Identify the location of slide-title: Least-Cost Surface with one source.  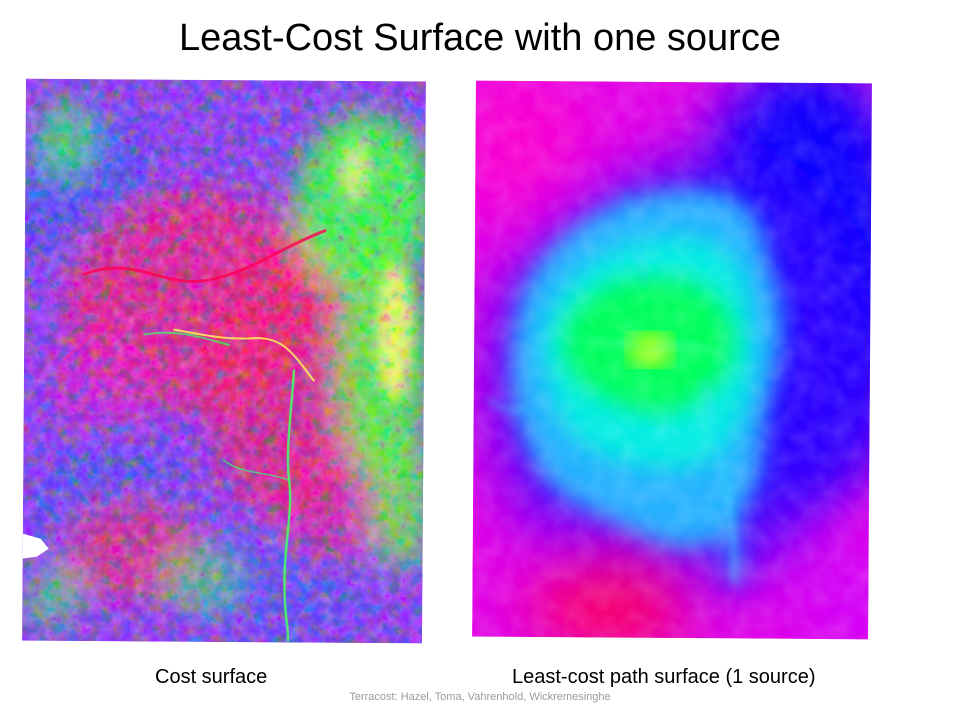
(480, 38).